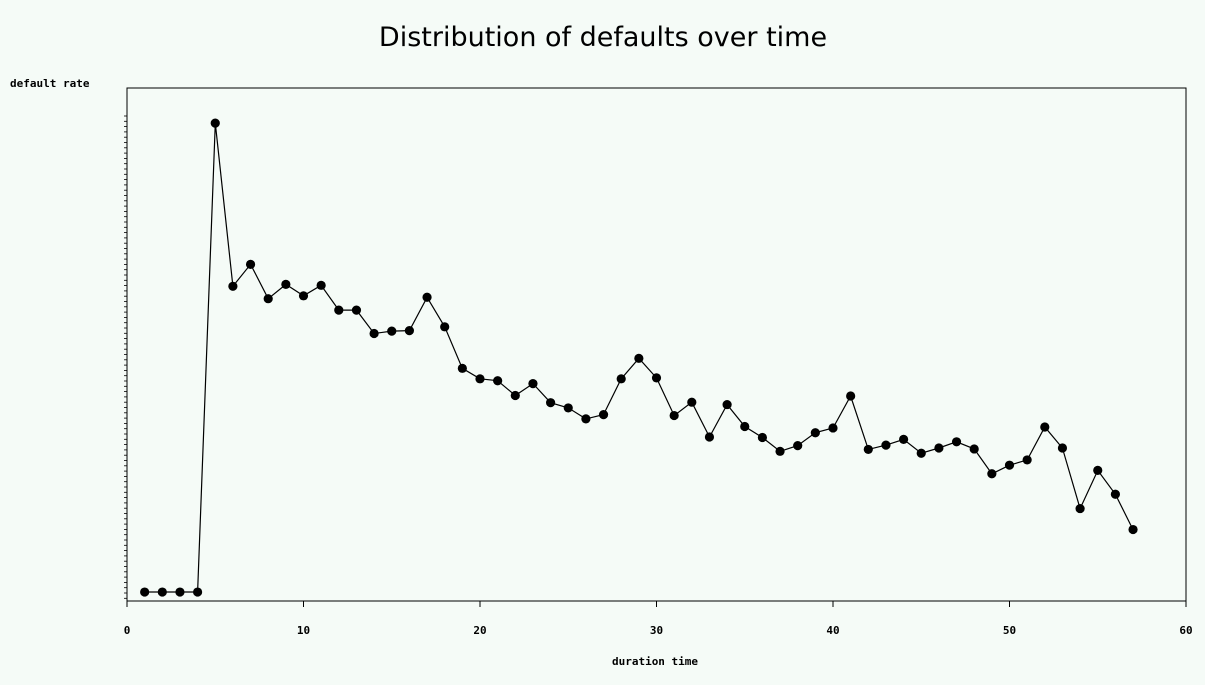  Describe the element at coordinates (832, 630) in the screenshot. I see `x-tick-label: 40` at that location.